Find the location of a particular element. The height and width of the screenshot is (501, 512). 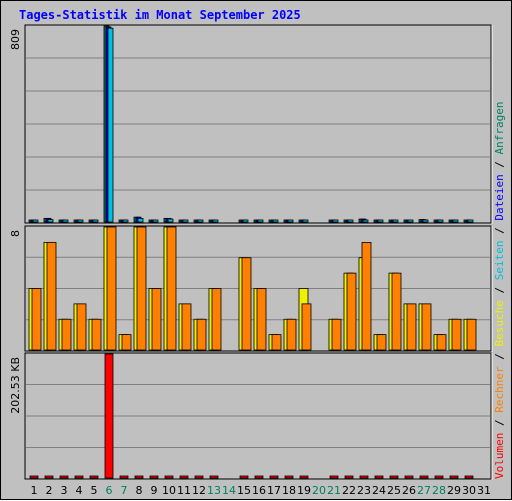

legend-seiten: Seiten is located at coordinates (499, 260).